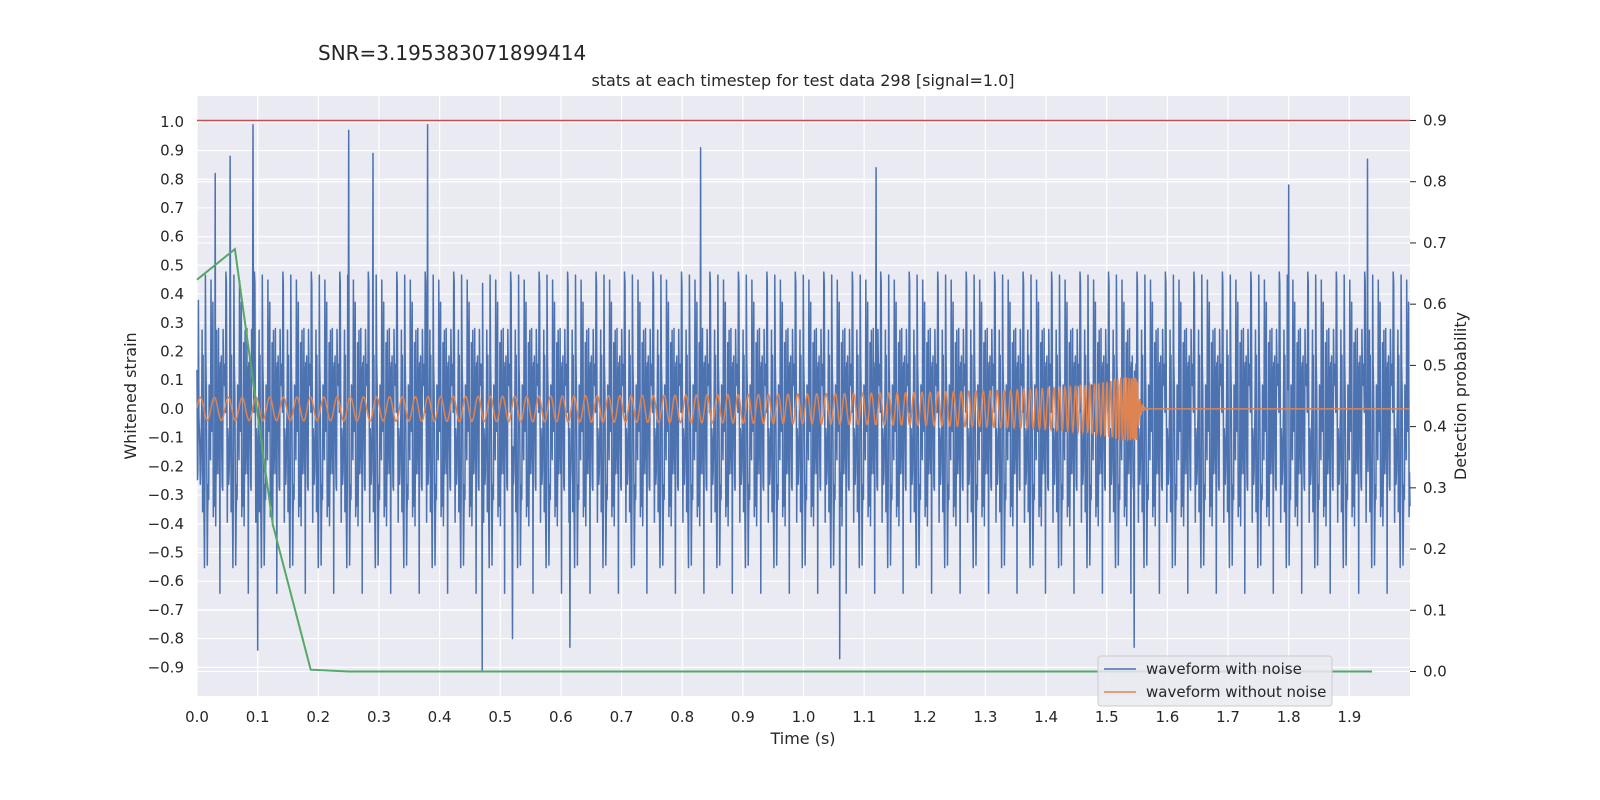 The image size is (1600, 800). Describe the element at coordinates (166, 639) in the screenshot. I see `y-left-tick-label: −0.8` at that location.